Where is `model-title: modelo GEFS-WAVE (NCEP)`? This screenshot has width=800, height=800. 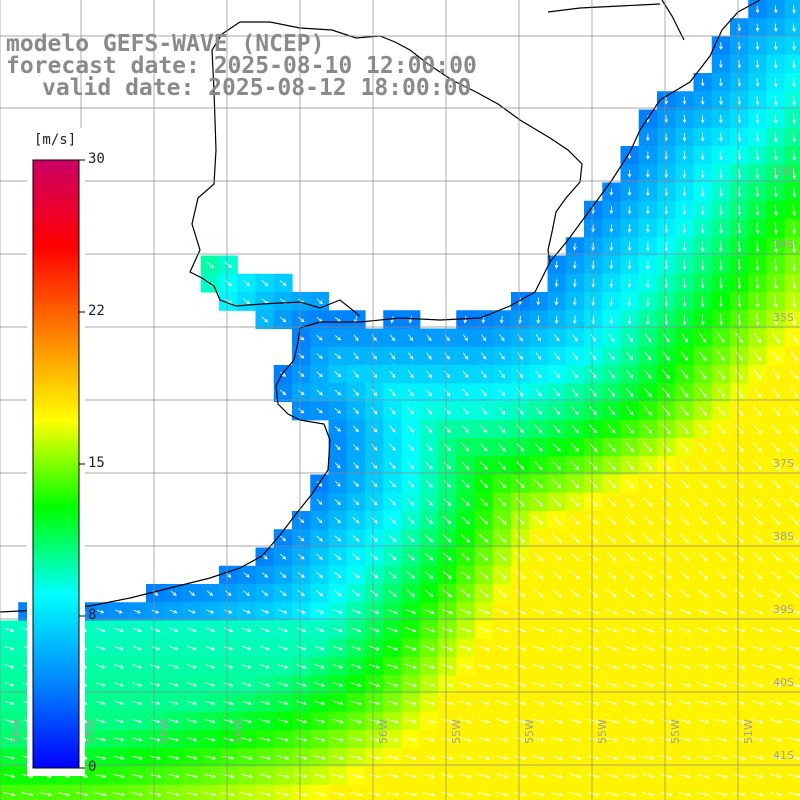 model-title: modelo GEFS-WAVE (NCEP) is located at coordinates (165, 44).